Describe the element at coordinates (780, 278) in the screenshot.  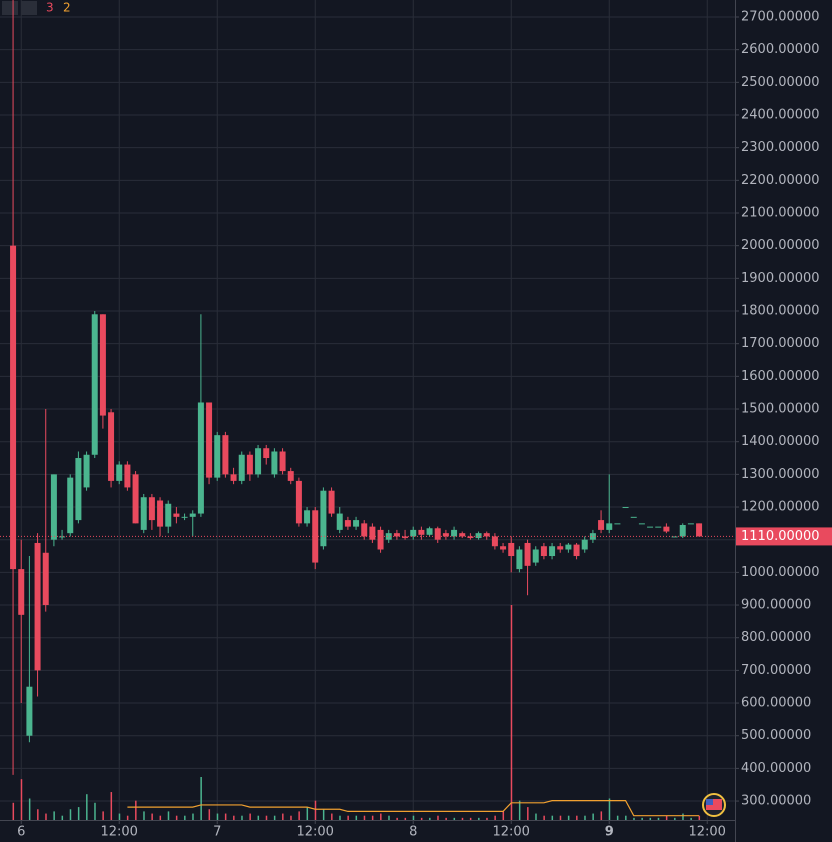
I see `y-tick-label: 1900.00000` at that location.